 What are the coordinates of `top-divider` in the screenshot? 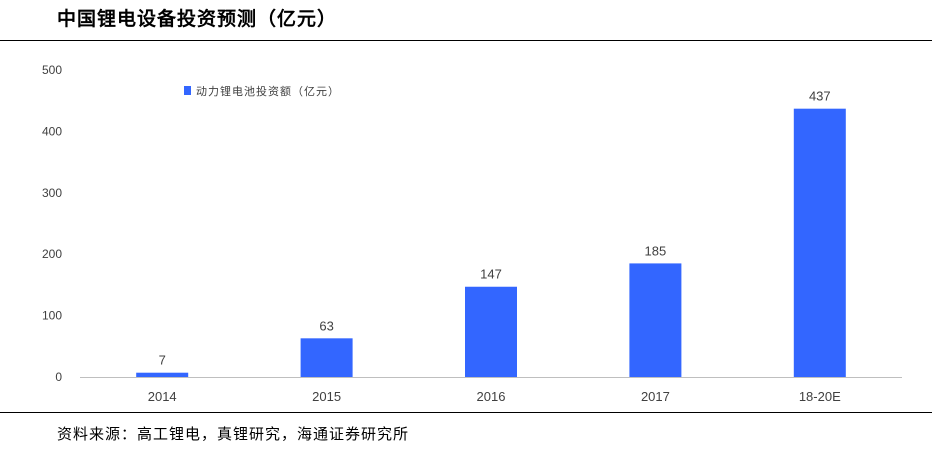 It's located at (466, 40).